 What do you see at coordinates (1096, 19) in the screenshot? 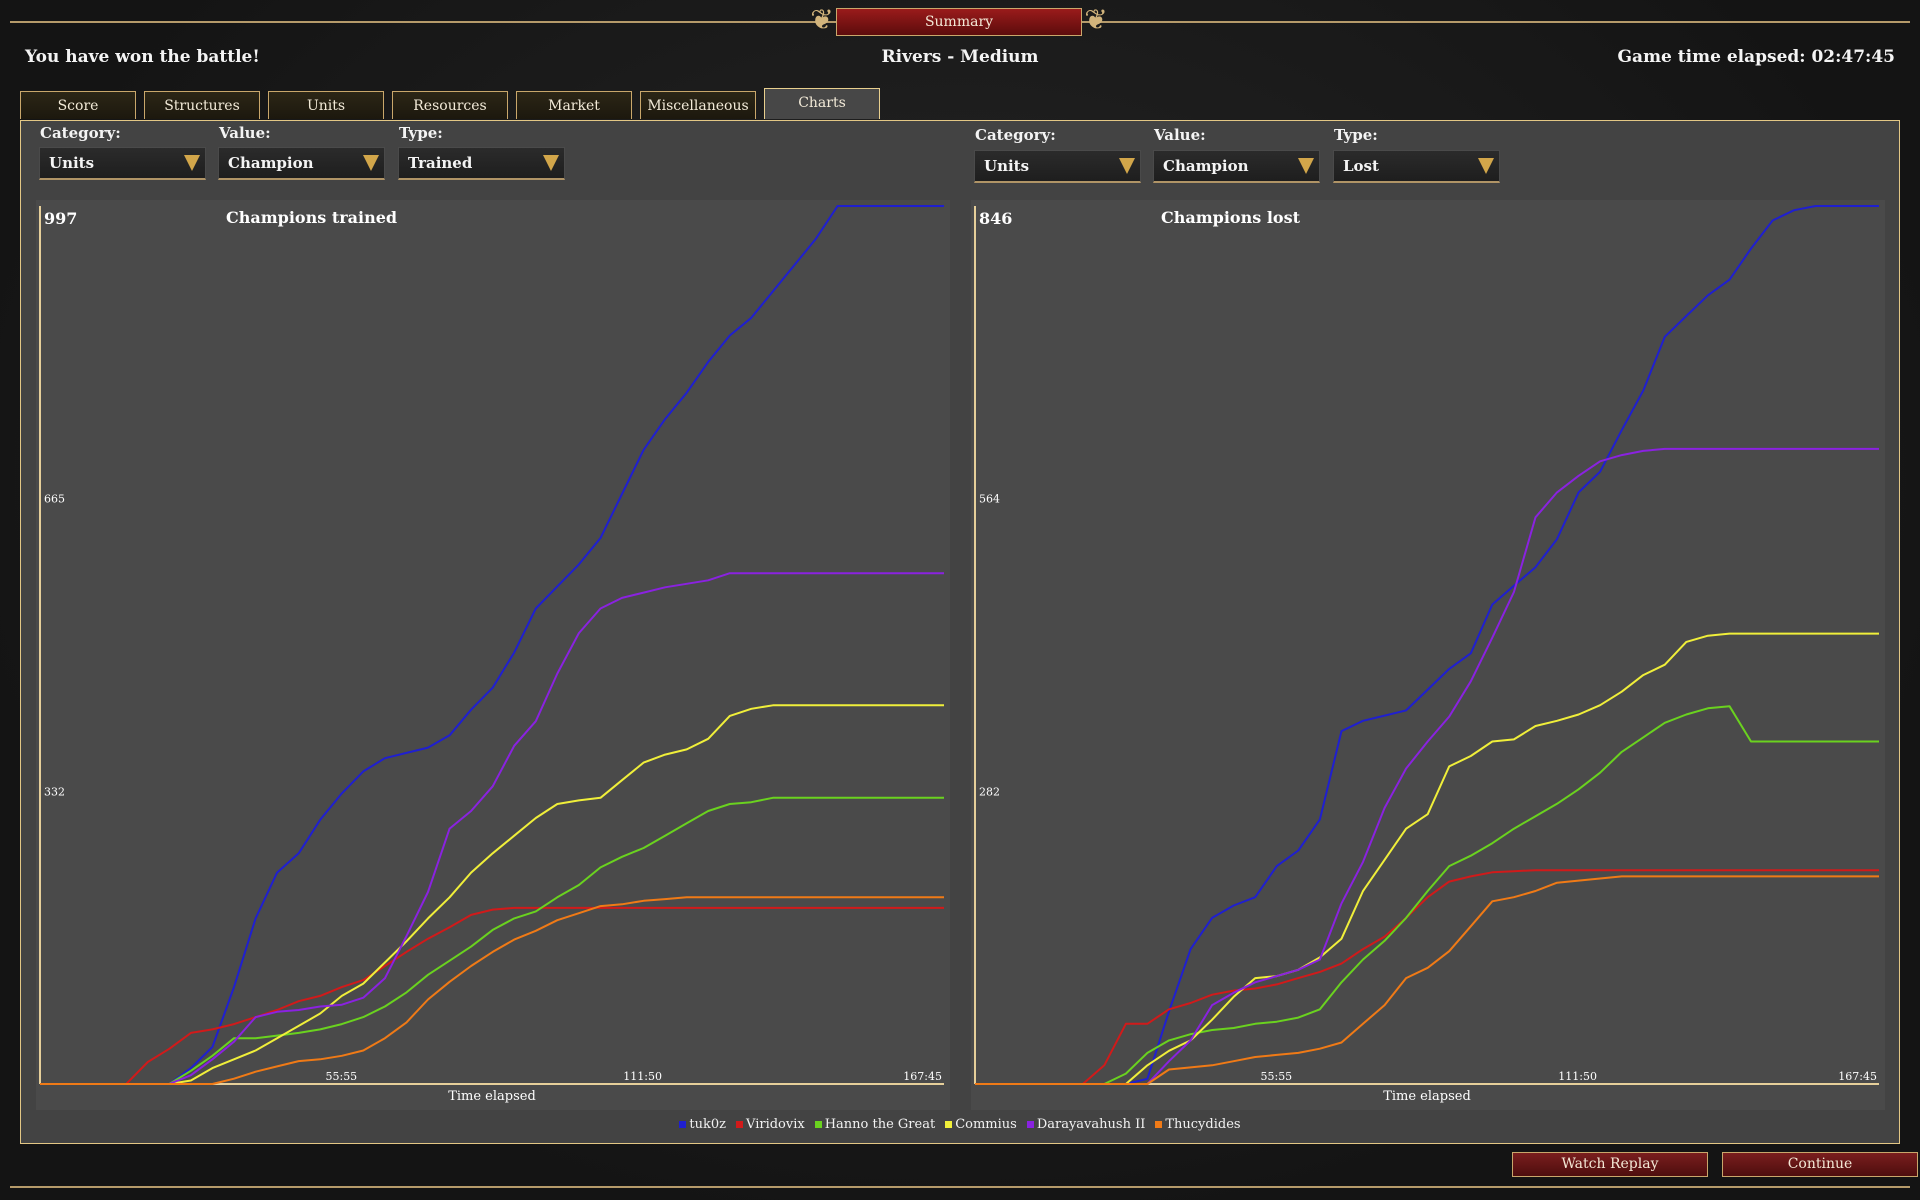
I see `ornament-right-icon: ❦` at bounding box center [1096, 19].